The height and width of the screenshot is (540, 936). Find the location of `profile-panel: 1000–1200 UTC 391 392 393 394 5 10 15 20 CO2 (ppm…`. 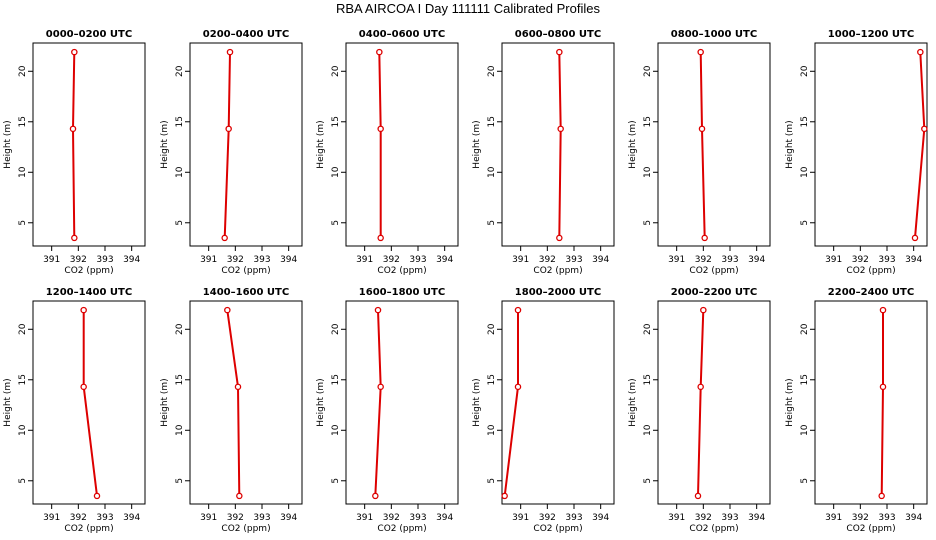

profile-panel: 1000–1200 UTC 391 392 393 394 5 10 15 20 CO2 (ppm… is located at coordinates (856, 152).